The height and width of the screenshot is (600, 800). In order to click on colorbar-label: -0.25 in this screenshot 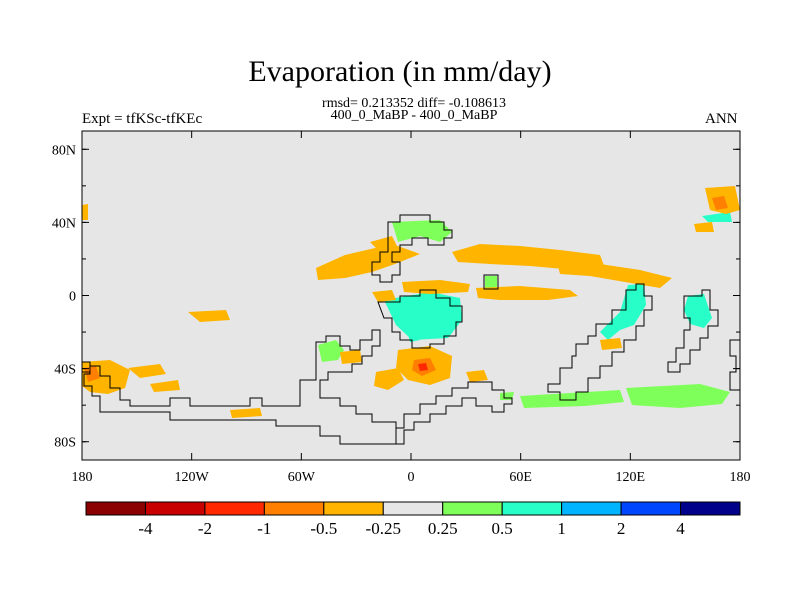, I will do `click(383, 528)`.